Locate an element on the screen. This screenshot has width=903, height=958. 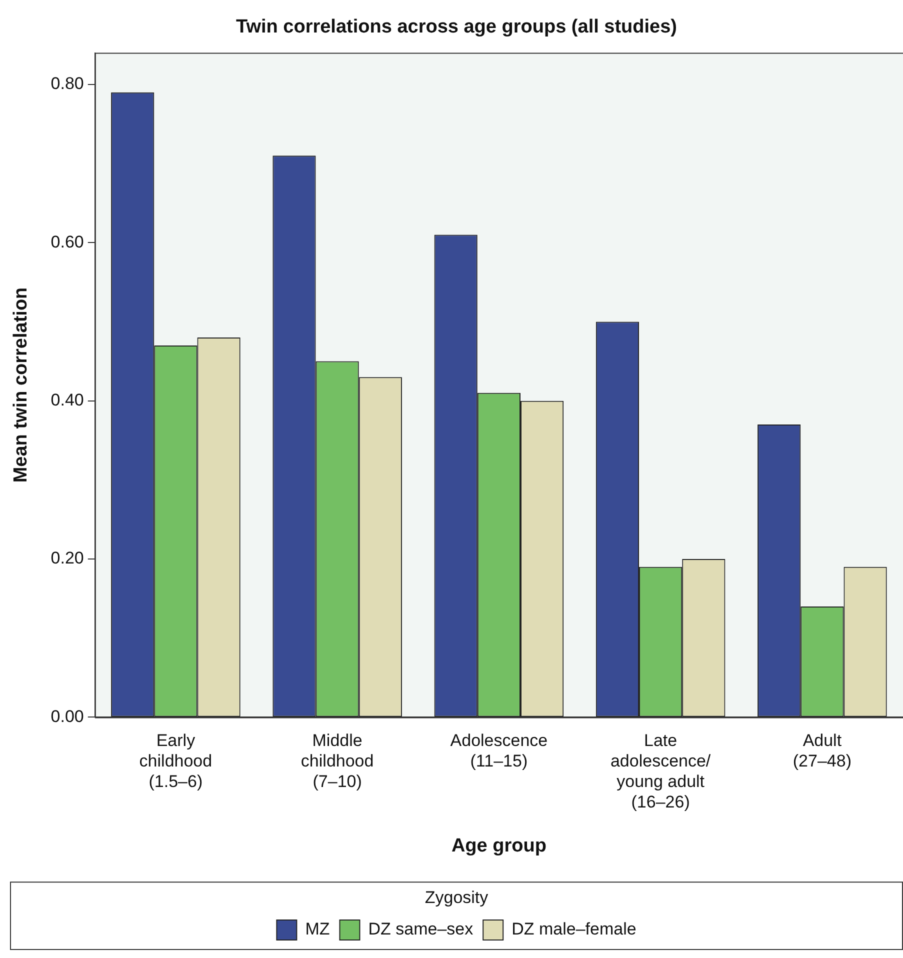
y-tick-label: 0.20 is located at coordinates (67, 558).